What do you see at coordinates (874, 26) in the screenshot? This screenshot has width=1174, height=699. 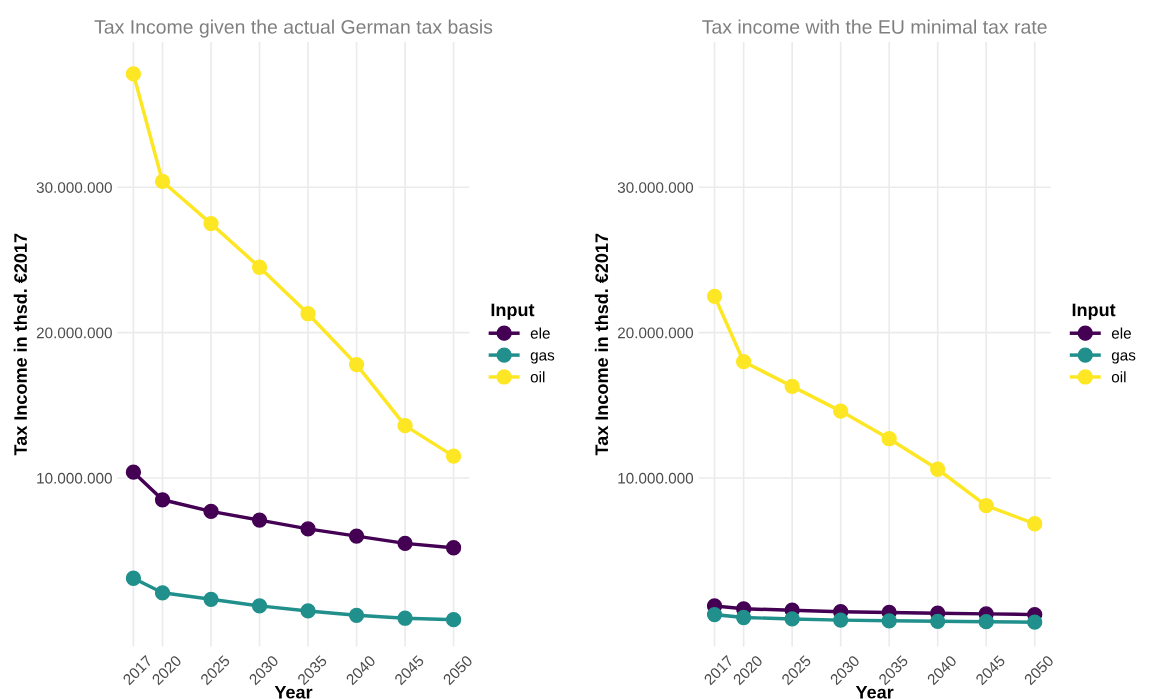 I see `chart-title: Tax income with the EU minimal tax rate` at bounding box center [874, 26].